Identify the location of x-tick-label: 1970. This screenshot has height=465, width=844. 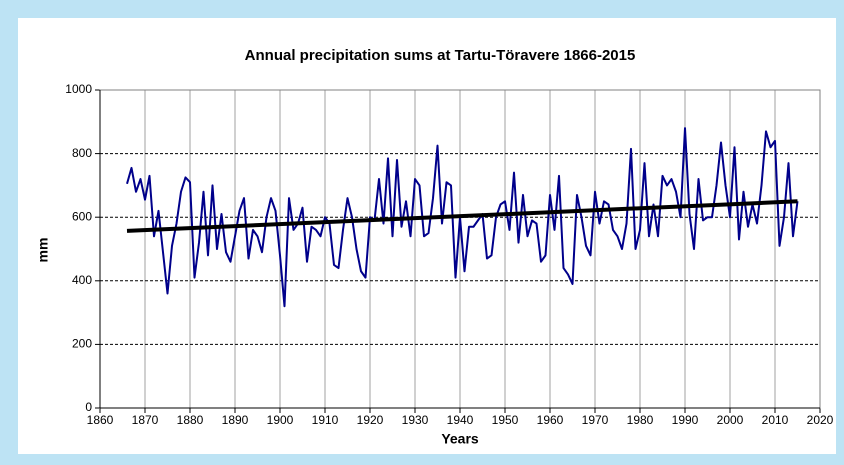
(595, 420).